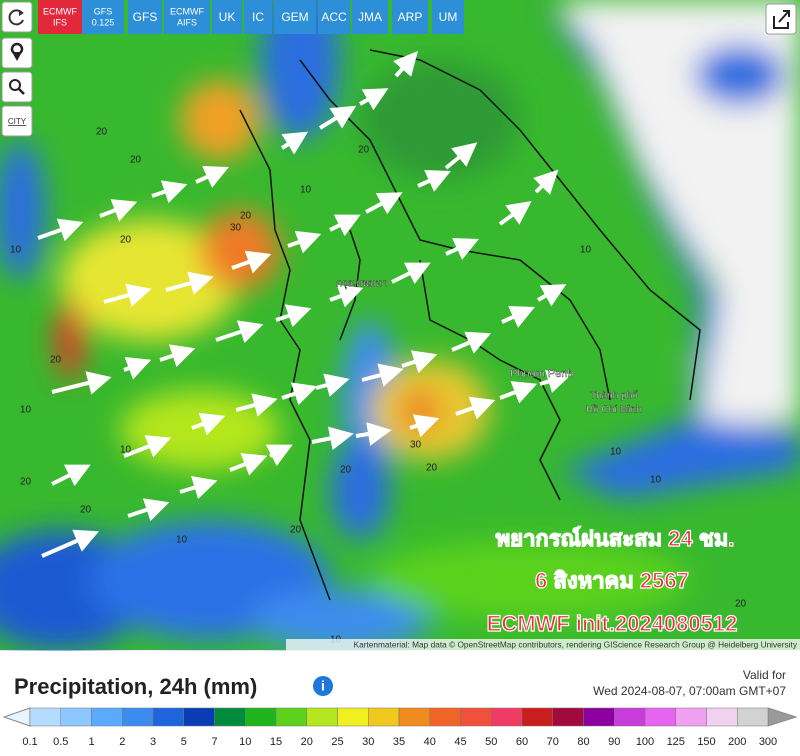 The width and height of the screenshot is (800, 756). What do you see at coordinates (103, 22) in the screenshot?
I see `model-tab-sublabel: 0.125` at bounding box center [103, 22].